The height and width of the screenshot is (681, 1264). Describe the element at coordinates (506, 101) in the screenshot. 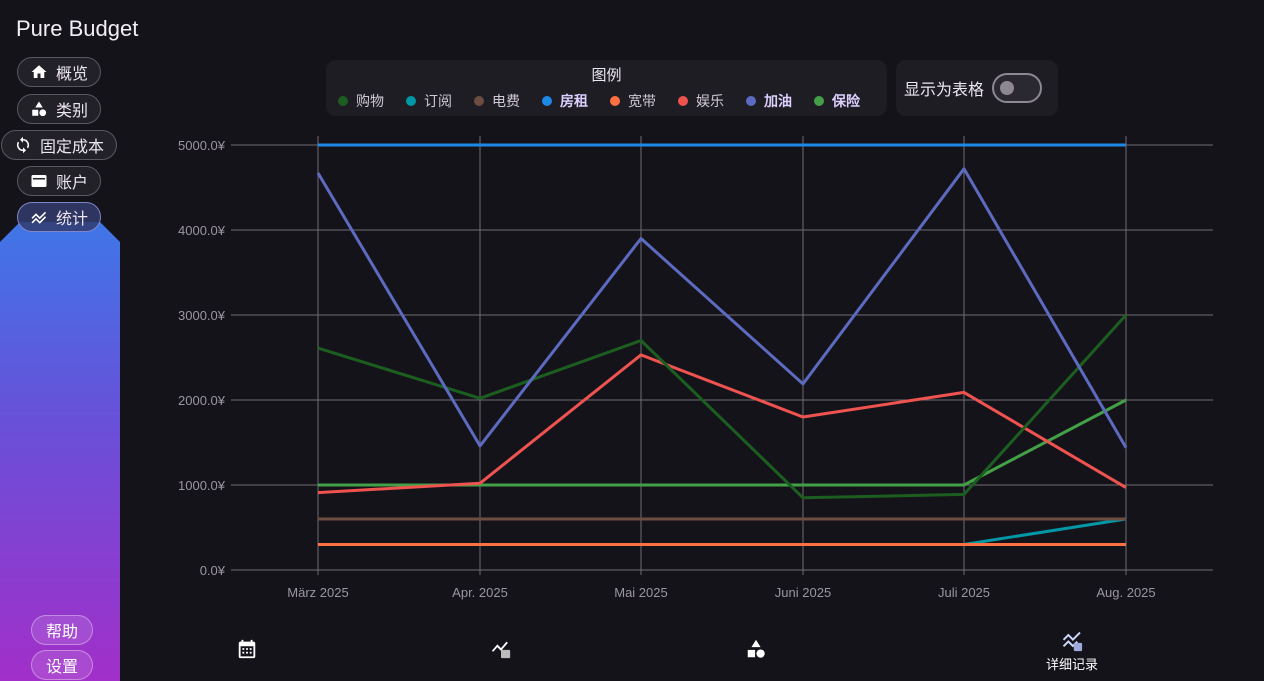

I see `legend-label: 电费` at that location.